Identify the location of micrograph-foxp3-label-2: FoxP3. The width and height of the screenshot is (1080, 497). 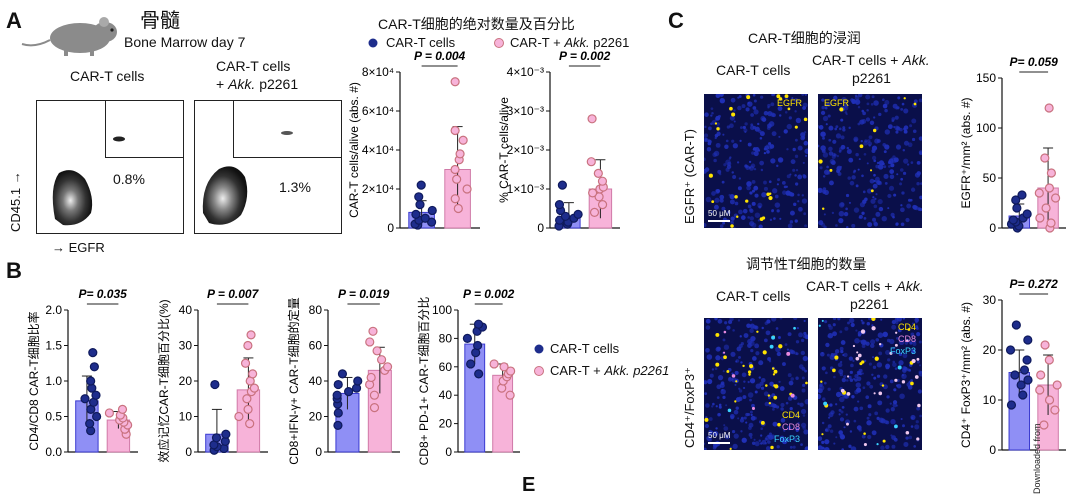
(902, 351).